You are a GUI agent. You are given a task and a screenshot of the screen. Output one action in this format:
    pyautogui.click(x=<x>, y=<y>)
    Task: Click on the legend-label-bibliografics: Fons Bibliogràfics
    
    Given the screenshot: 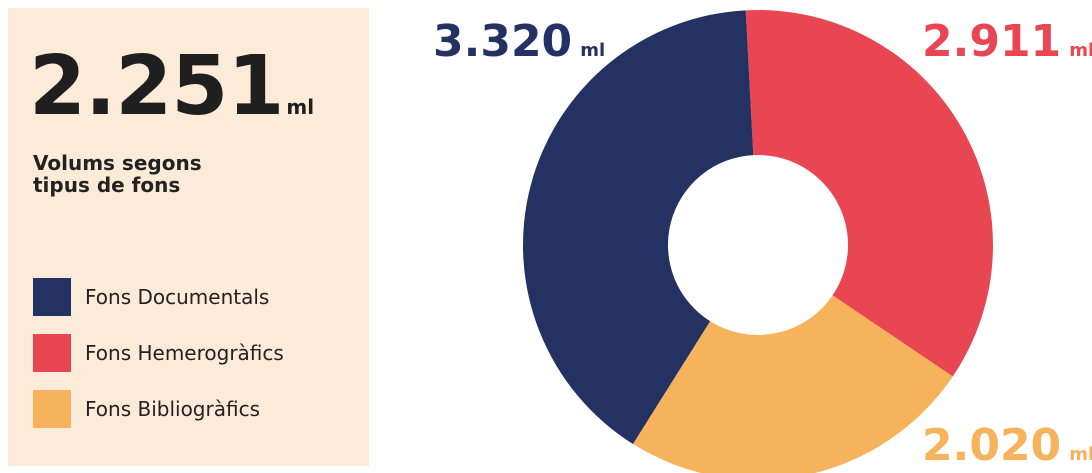 What is the action you would take?
    pyautogui.click(x=172, y=409)
    